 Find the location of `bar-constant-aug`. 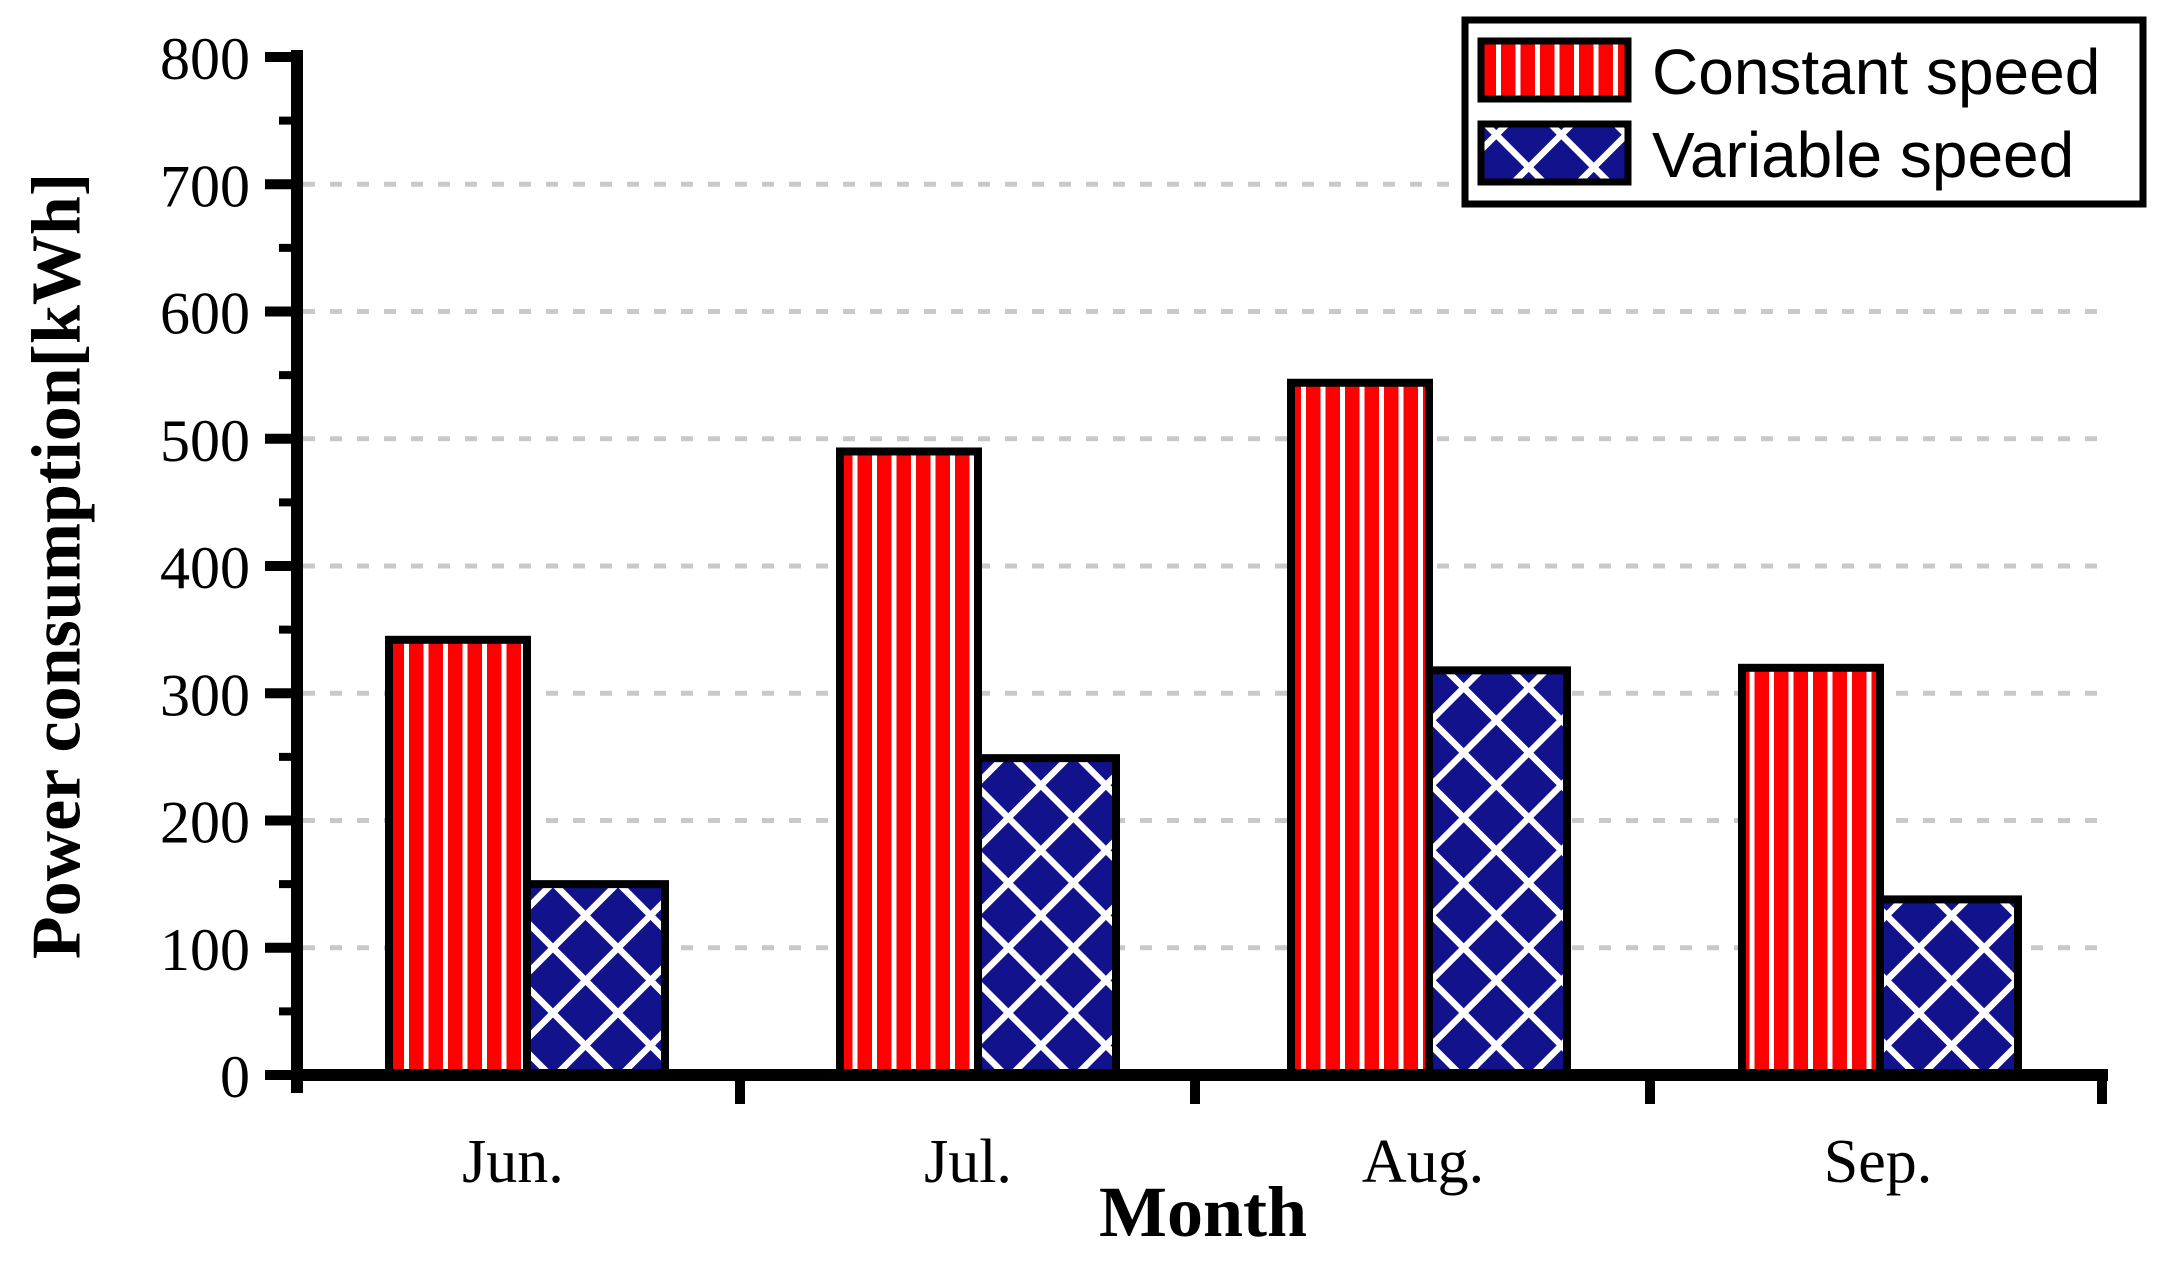

bar-constant-aug is located at coordinates (1360, 727).